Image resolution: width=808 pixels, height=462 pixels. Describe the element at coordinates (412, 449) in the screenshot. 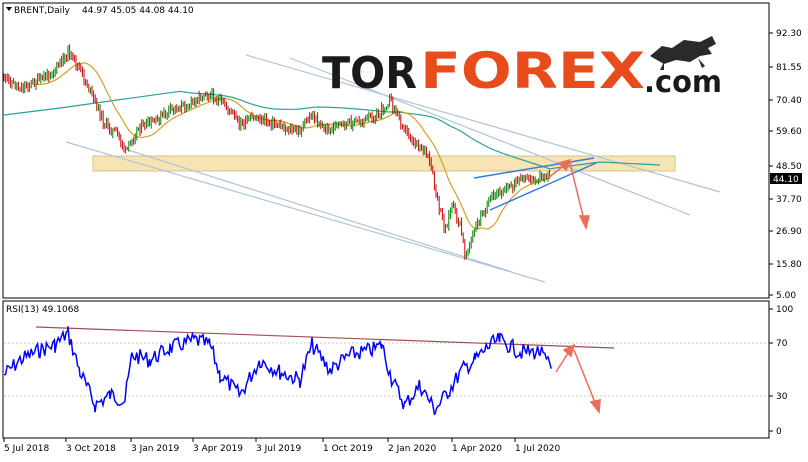

I see `time-tick-label: 2 Jan 2020` at that location.